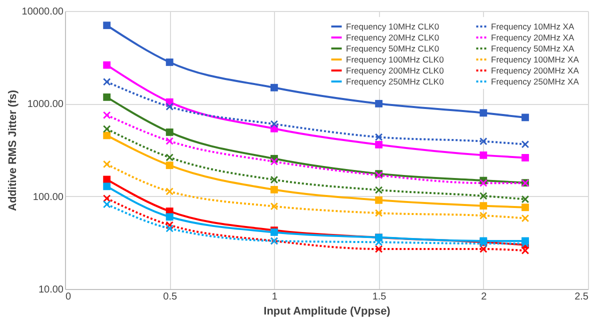 This screenshot has width=600, height=320. Describe the element at coordinates (69, 297) in the screenshot. I see `x-tick-label: 0` at that location.